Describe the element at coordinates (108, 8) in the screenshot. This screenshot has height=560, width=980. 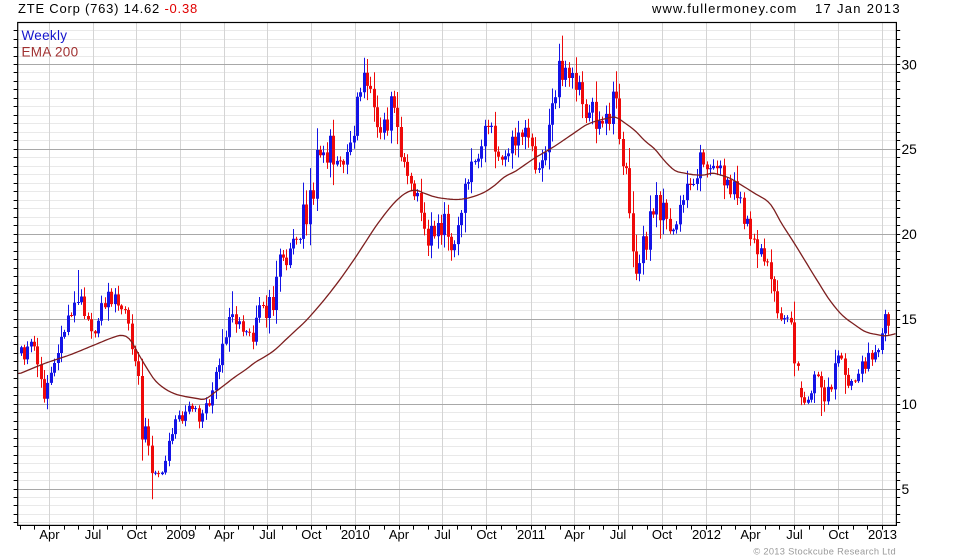
I see `svg-text: ZTE Corp (763) 14.62 -0.38` at that location.